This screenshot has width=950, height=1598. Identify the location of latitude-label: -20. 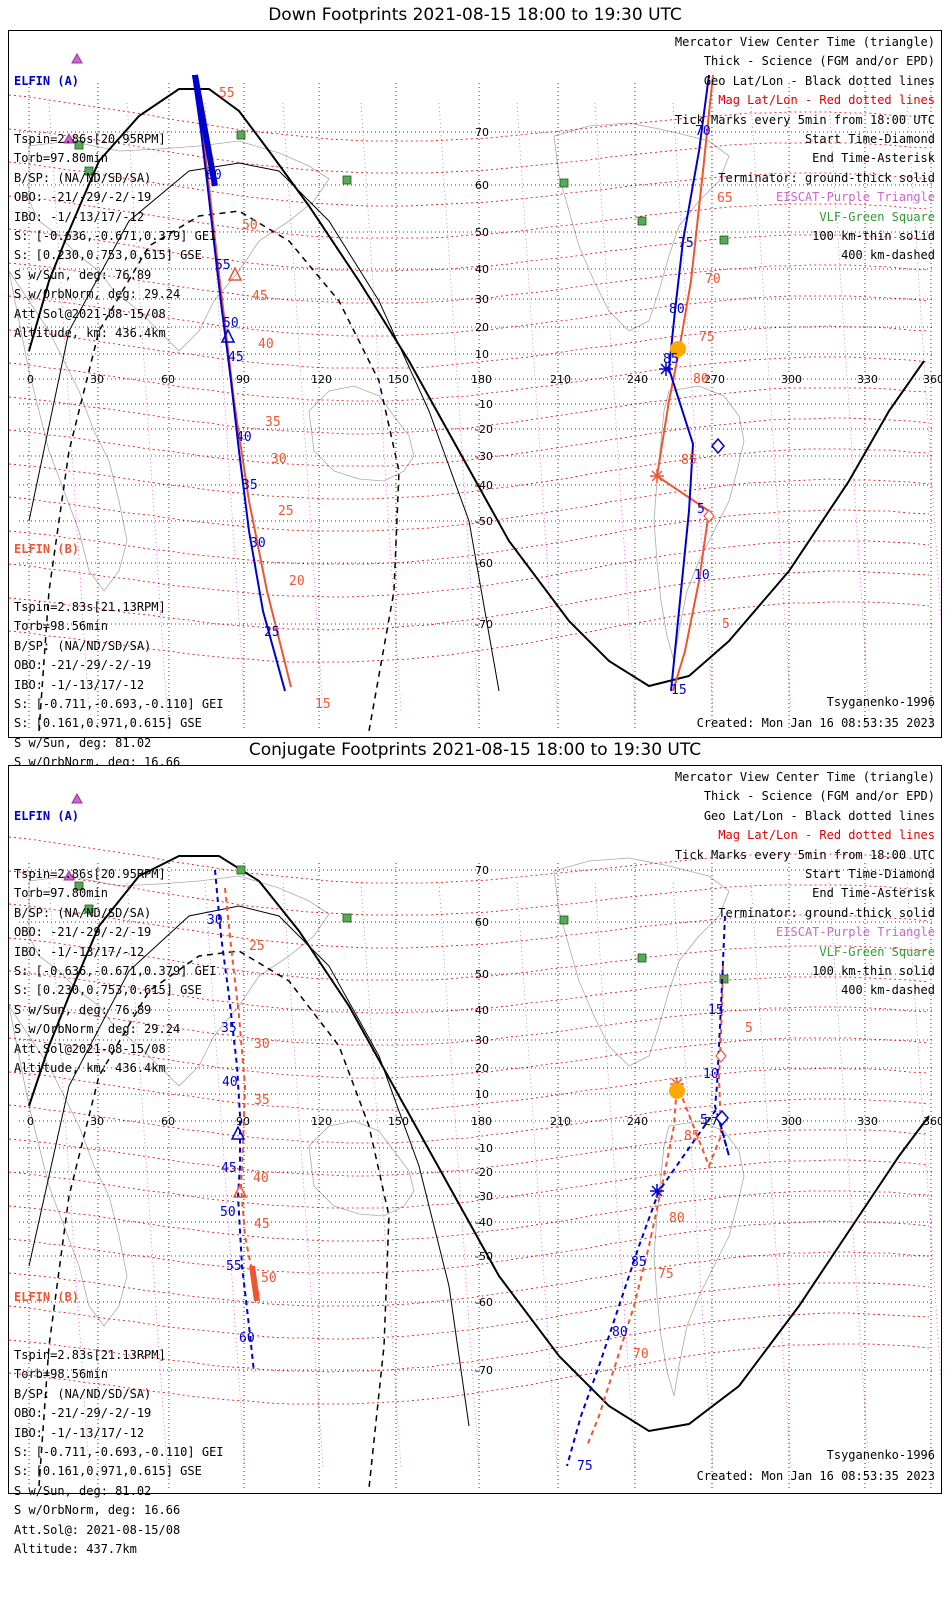
(484, 1172).